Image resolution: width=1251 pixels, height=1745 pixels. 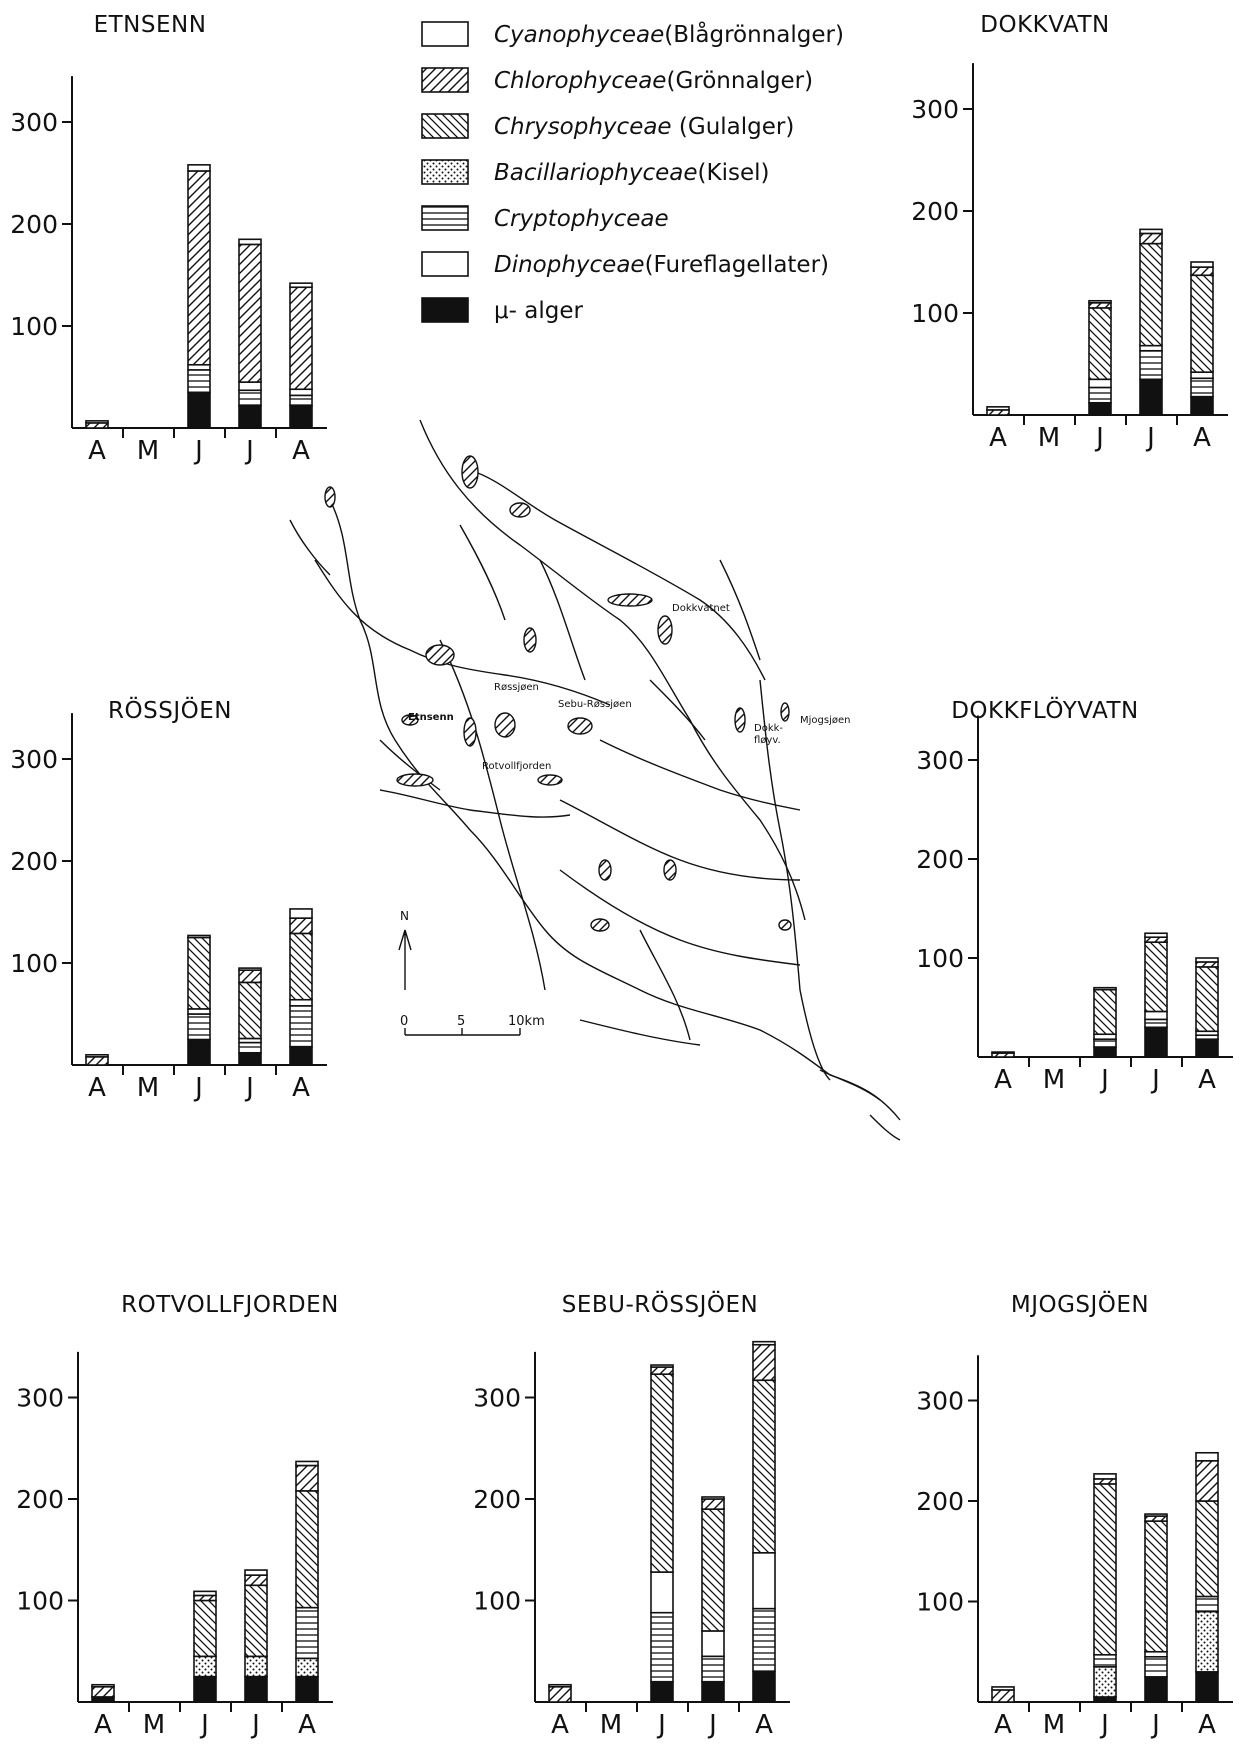 What do you see at coordinates (461, 1021) in the screenshot?
I see `scale-5: 5` at bounding box center [461, 1021].